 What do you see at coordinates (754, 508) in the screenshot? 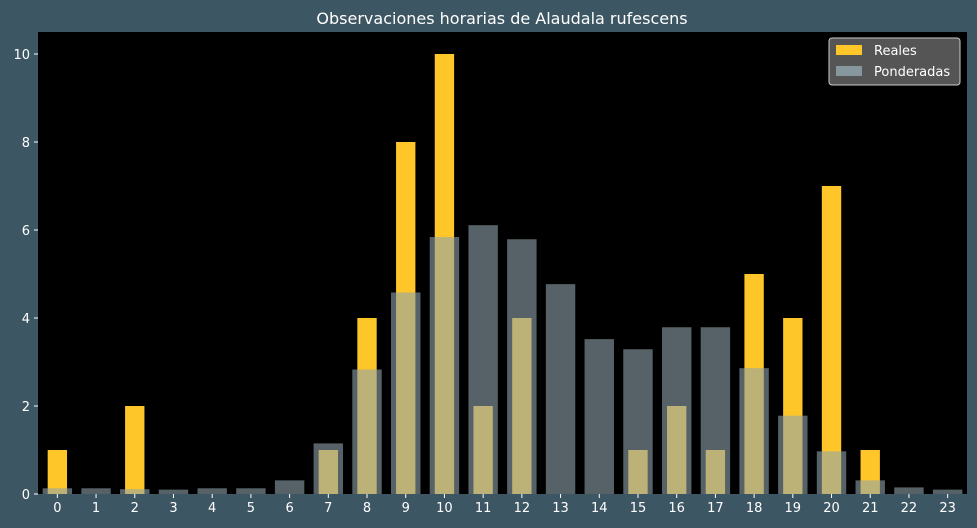
I see `x-tick-label: 18` at bounding box center [754, 508].